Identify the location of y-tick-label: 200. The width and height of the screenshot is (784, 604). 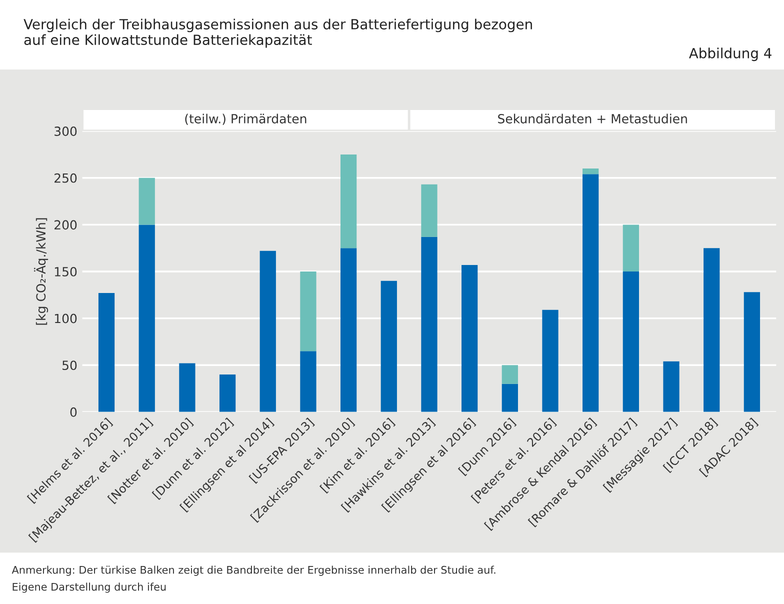
(65, 225).